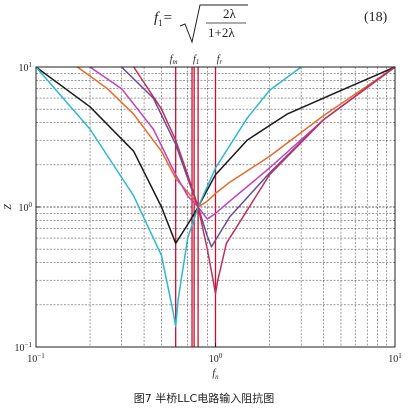 The image size is (408, 411). I want to click on formula-lhs-sub: 1, so click(160, 23).